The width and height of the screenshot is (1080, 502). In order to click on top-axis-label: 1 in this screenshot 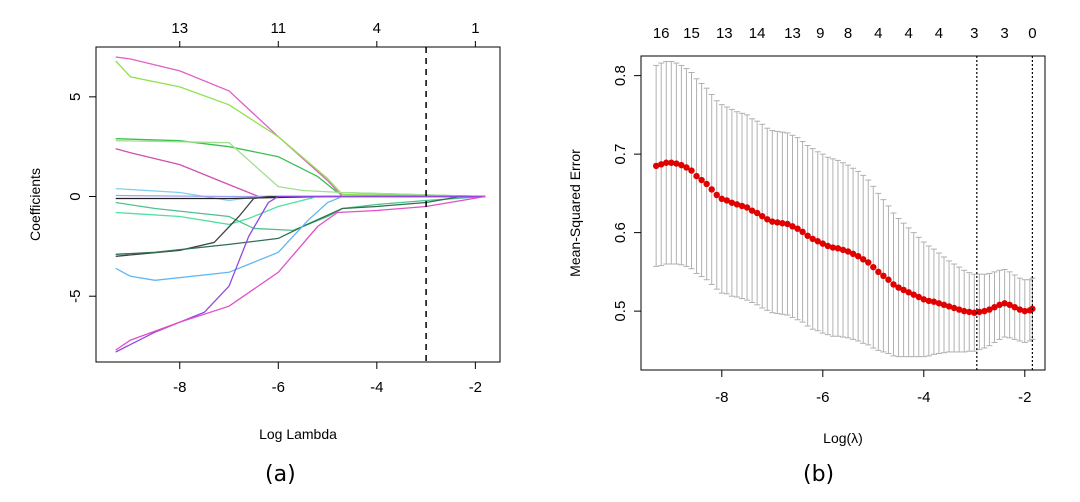, I will do `click(475, 28)`.